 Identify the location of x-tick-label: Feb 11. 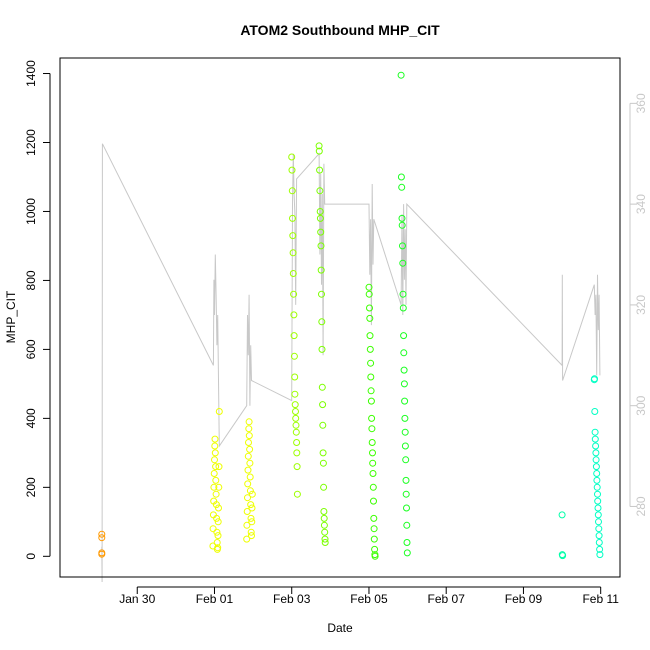
(600, 599).